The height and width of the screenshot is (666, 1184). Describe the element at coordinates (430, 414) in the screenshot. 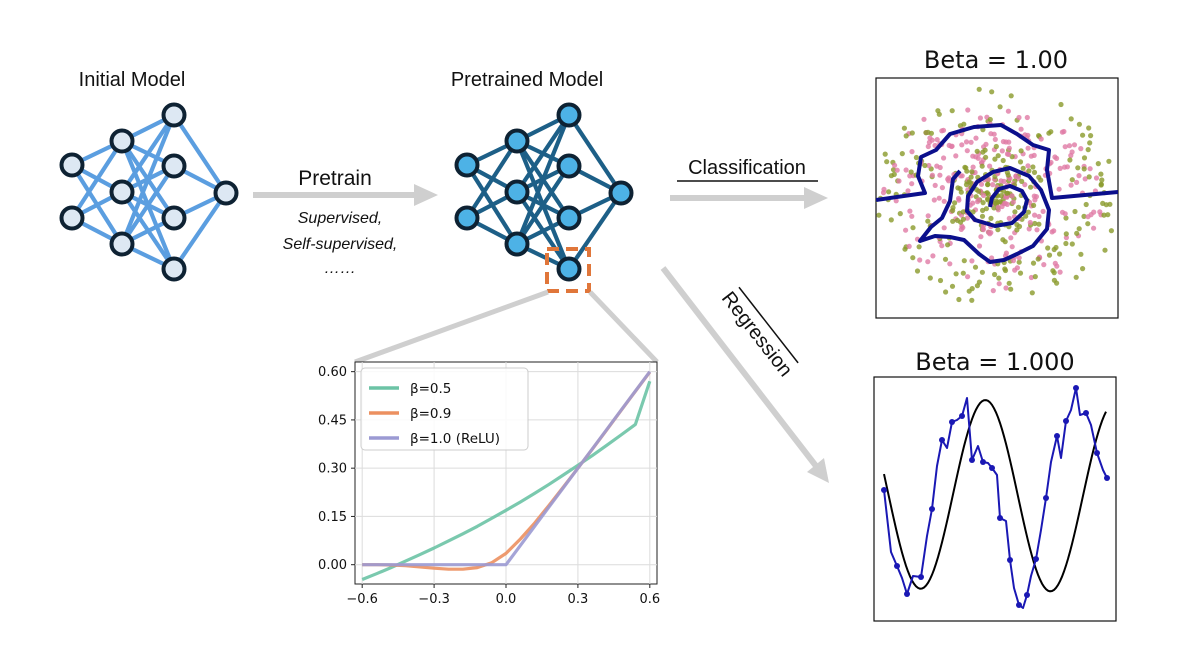

I see `chart-legend-label-1: β=0.9` at that location.